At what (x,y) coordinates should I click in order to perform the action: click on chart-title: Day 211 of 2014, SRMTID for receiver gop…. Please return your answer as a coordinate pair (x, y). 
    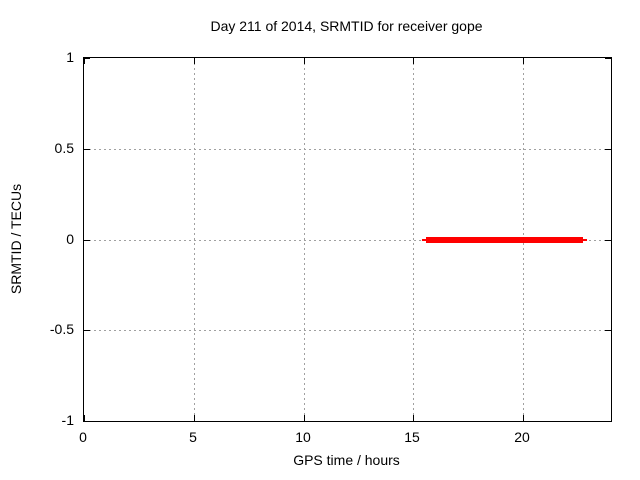
    Looking at the image, I should click on (346, 26).